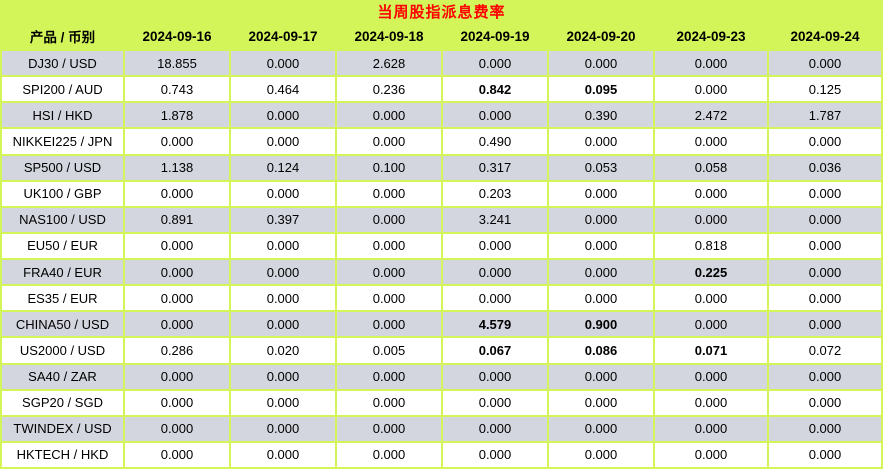 The width and height of the screenshot is (883, 469). Describe the element at coordinates (62, 167) in the screenshot. I see `product-cell: SP500 / USD` at that location.